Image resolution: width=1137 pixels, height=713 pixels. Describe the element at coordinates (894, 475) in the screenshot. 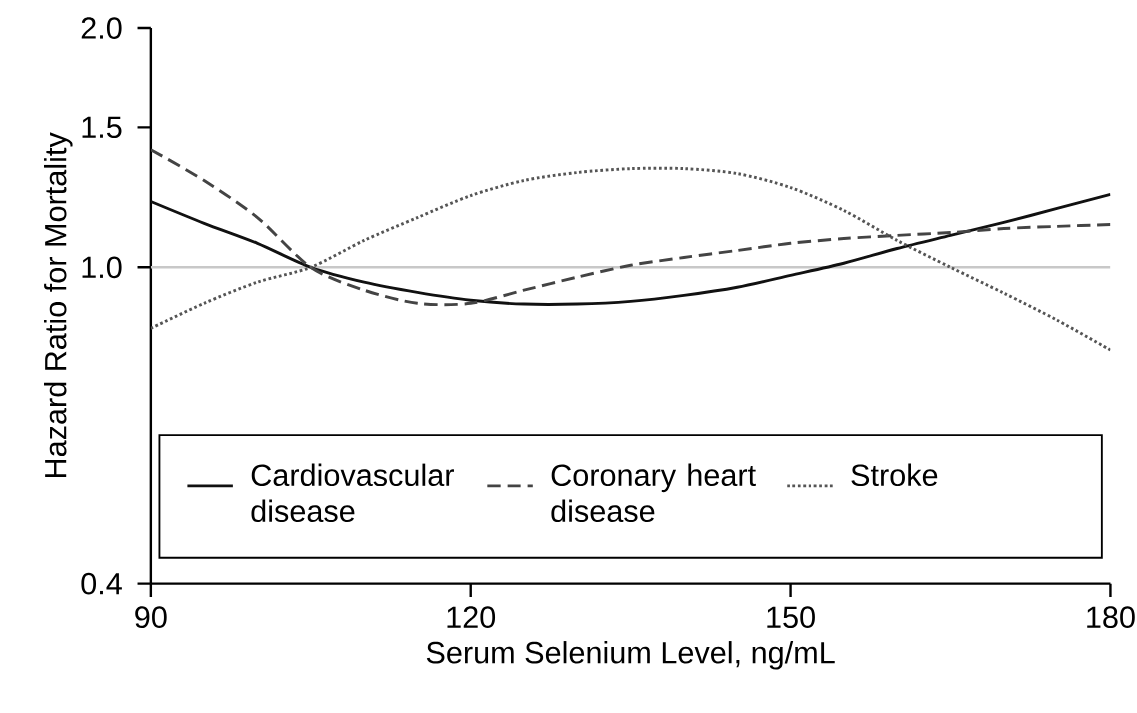

I see `legend-label: Stroke` at that location.